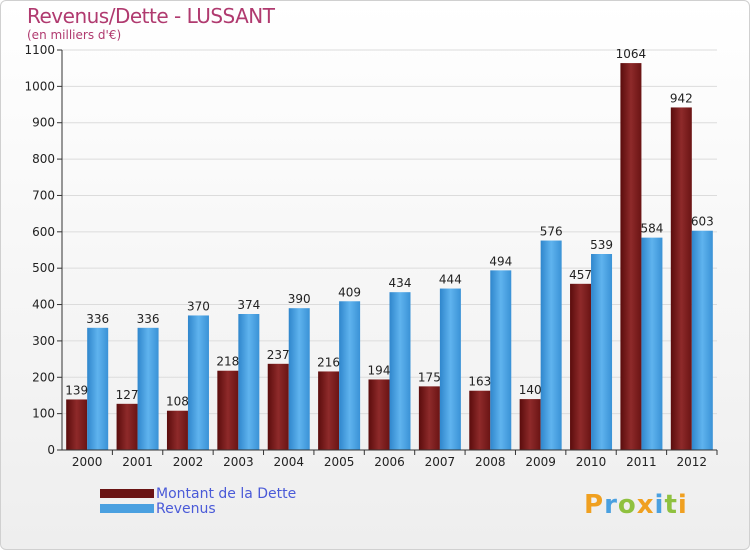  I want to click on chart-title: Revenus/Dette - LUSSANT, so click(151, 16).